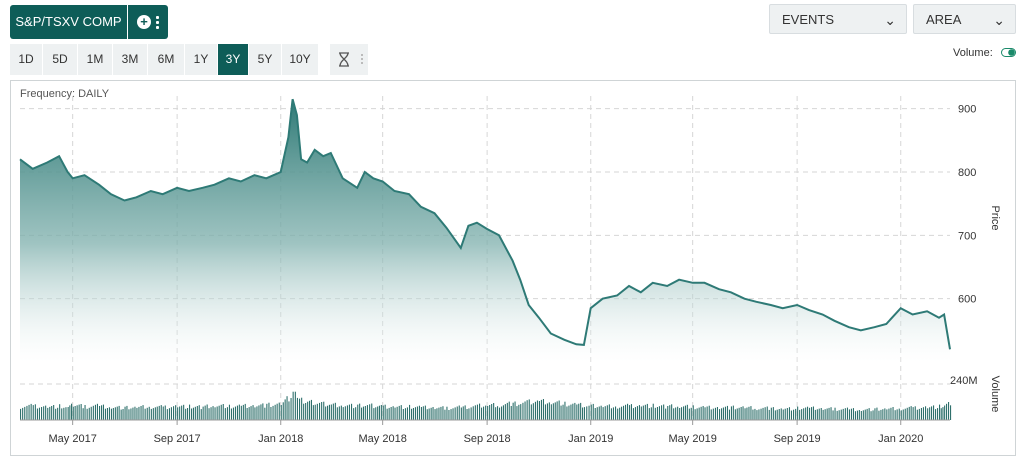 The height and width of the screenshot is (466, 1024). I want to click on y-tick-label: 600, so click(967, 300).